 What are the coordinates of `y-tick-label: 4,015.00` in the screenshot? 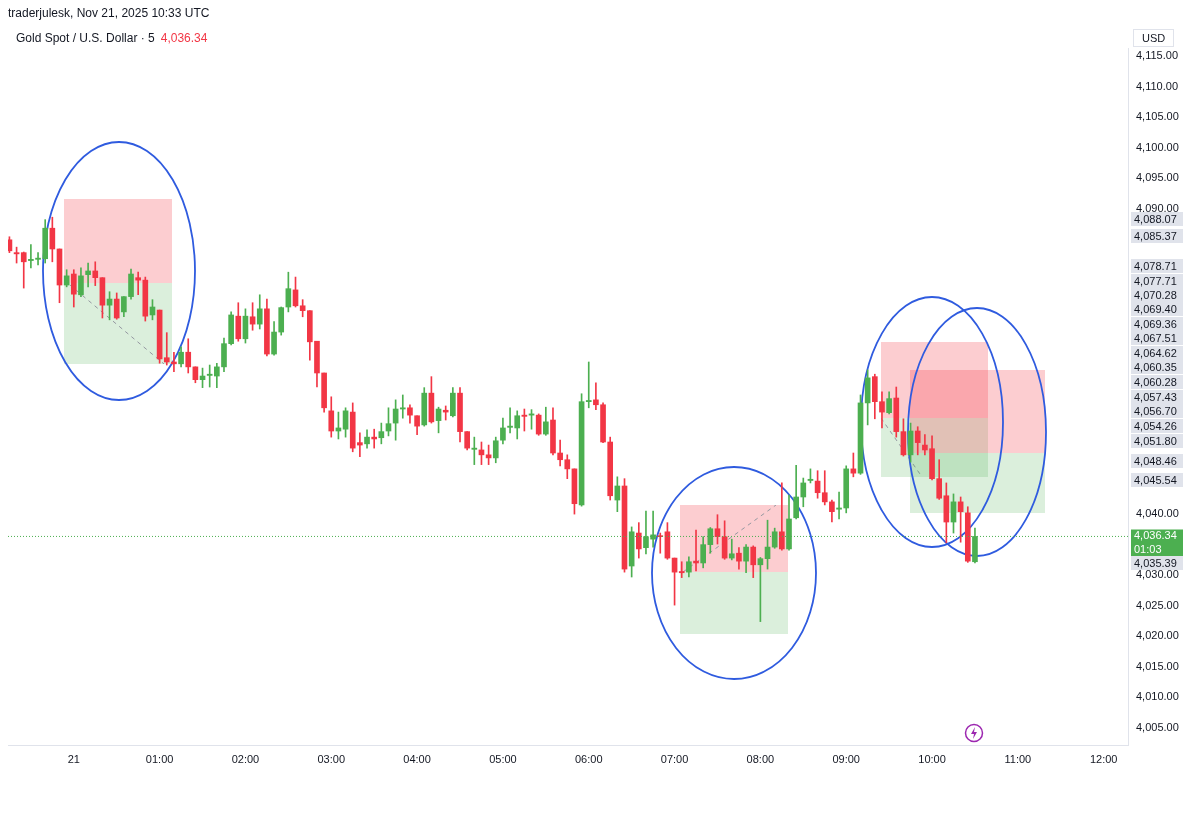 It's located at (1157, 665).